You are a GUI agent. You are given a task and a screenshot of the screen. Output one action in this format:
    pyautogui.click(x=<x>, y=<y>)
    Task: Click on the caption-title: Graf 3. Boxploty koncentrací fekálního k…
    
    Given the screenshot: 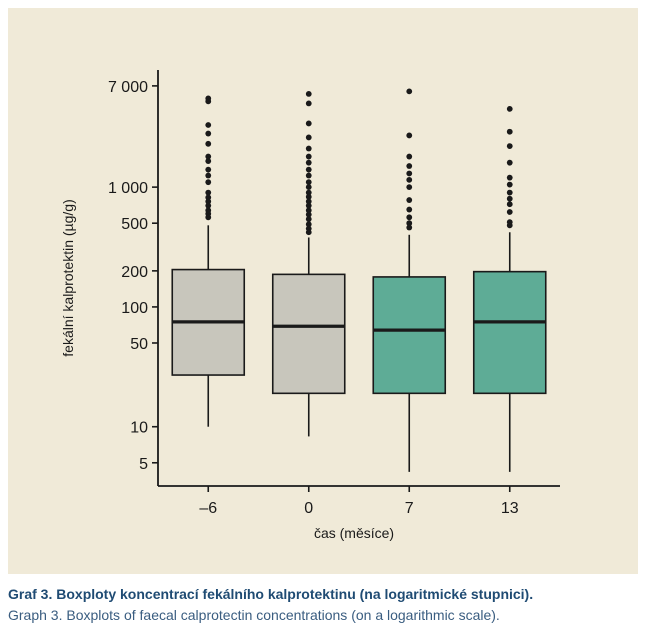 What is the action you would take?
    pyautogui.click(x=271, y=594)
    